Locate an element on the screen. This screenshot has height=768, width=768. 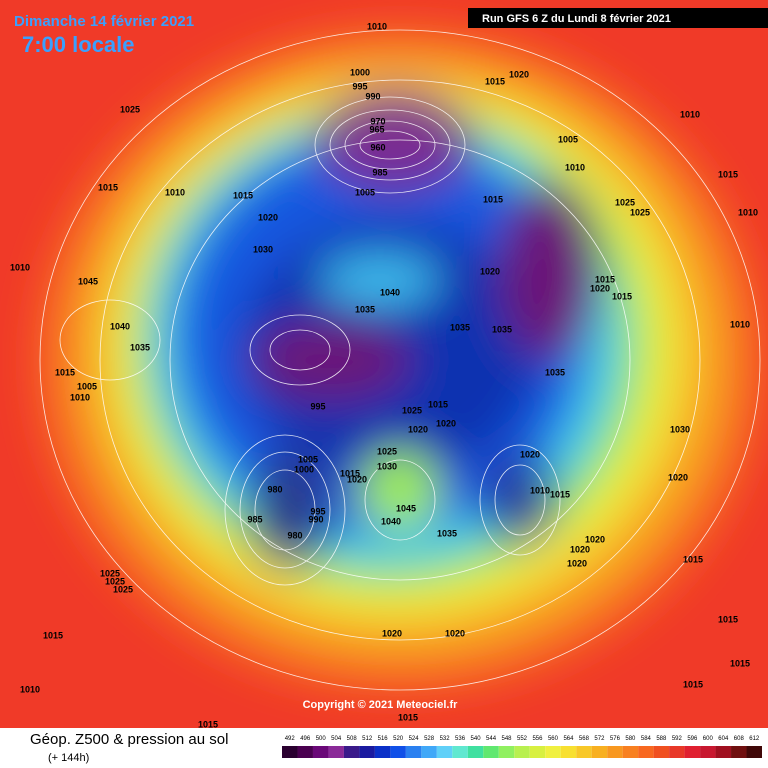
footer-subtitle: (+ 144h) is located at coordinates (68, 758).